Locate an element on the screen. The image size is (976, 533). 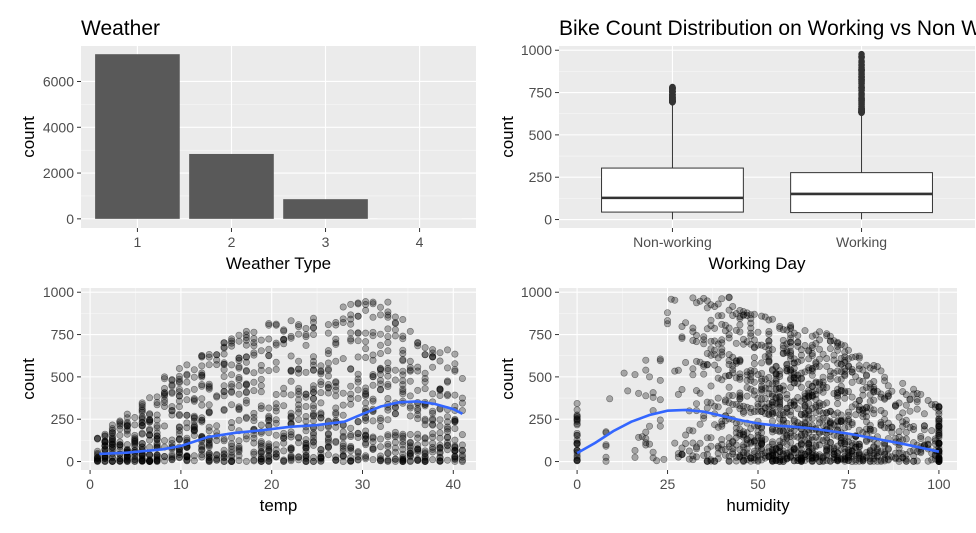
box is located at coordinates (861, 193).